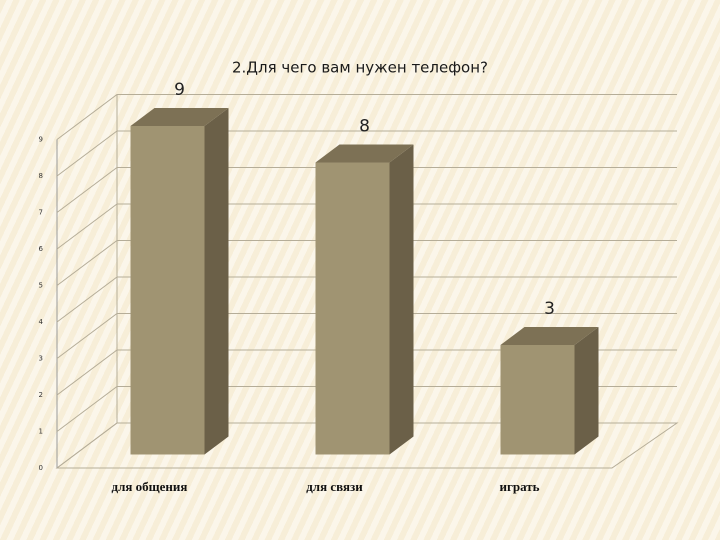 The image size is (720, 540). Describe the element at coordinates (364, 127) in the screenshot. I see `data-label: 8` at that location.